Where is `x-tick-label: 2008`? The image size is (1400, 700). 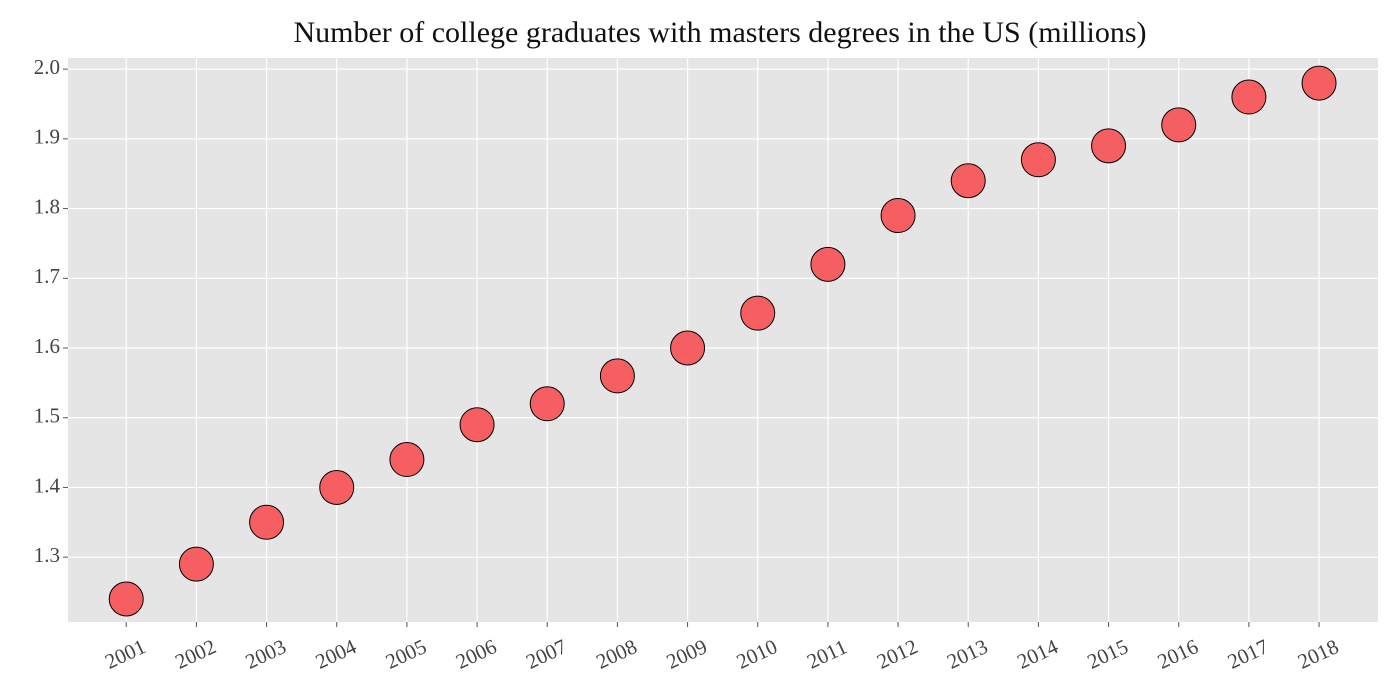 x-tick-label: 2008 is located at coordinates (616, 654).